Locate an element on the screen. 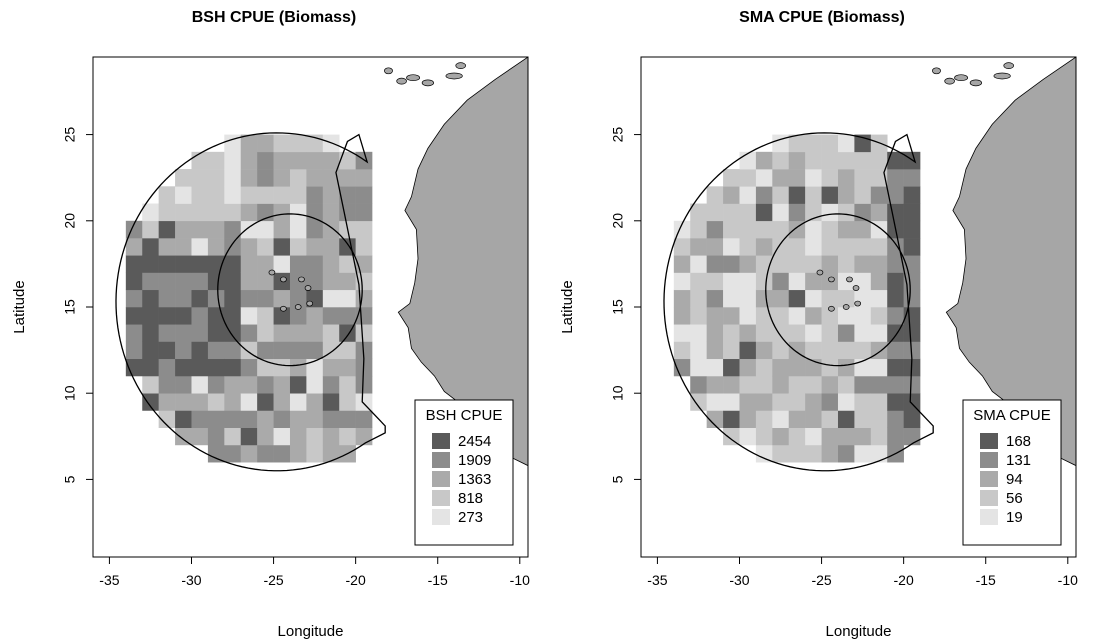  legend-label: 19 is located at coordinates (1014, 517).